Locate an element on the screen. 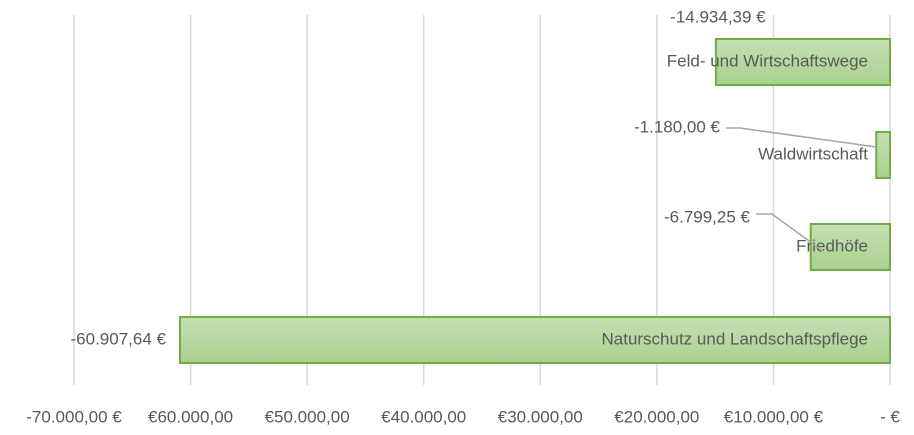 The image size is (914, 435). x-tick-label: -70.000,00 € is located at coordinates (74, 416).